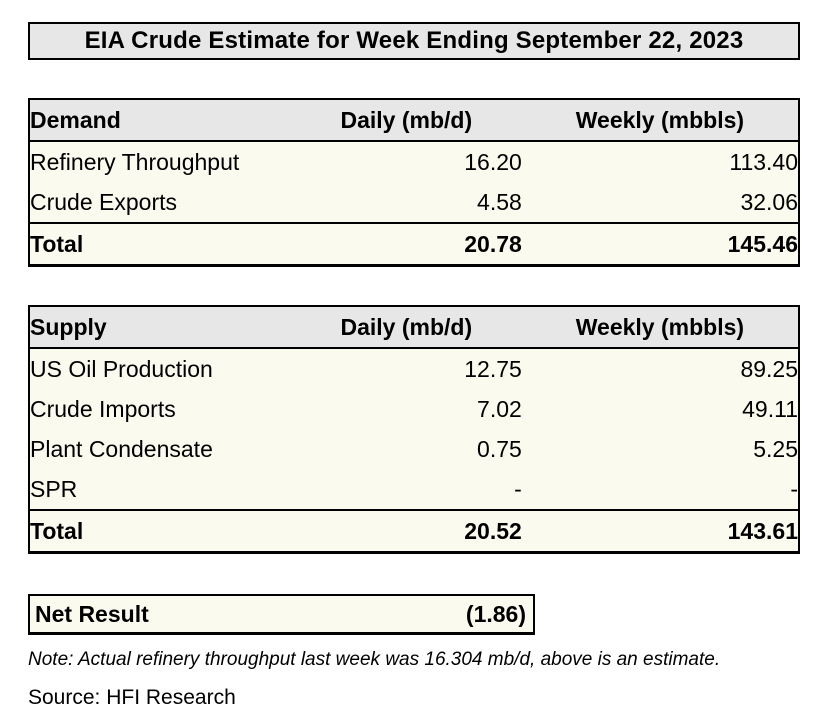  I want to click on demand-header-label: Demand, so click(75, 120).